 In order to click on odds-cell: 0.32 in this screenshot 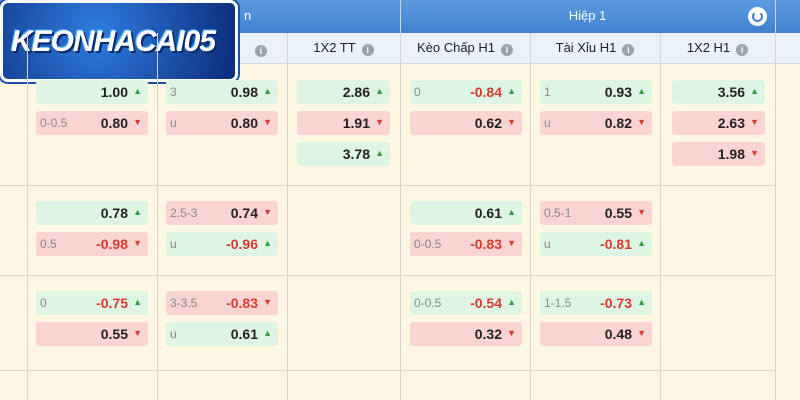, I will do `click(466, 334)`.